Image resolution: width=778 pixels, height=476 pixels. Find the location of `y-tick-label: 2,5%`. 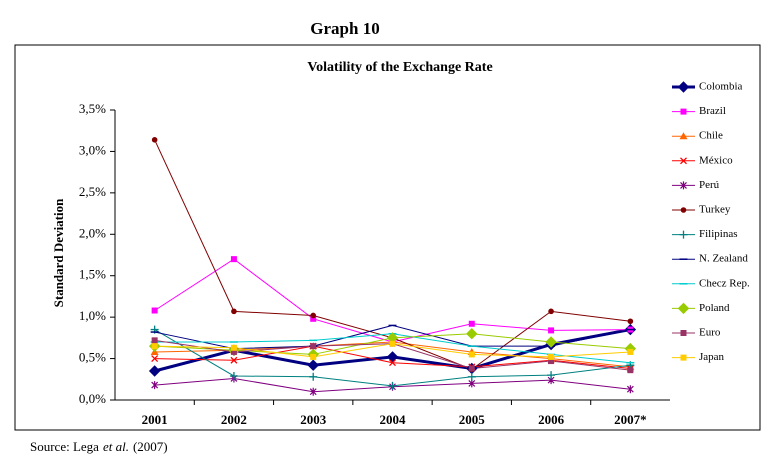

y-tick-label: 2,5% is located at coordinates (92, 191).